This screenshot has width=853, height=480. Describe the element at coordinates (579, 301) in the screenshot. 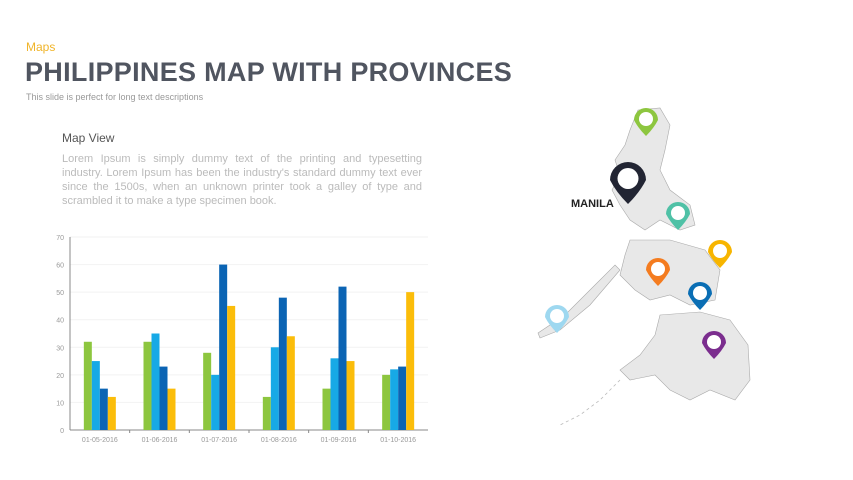

I see `palawan-shape` at that location.